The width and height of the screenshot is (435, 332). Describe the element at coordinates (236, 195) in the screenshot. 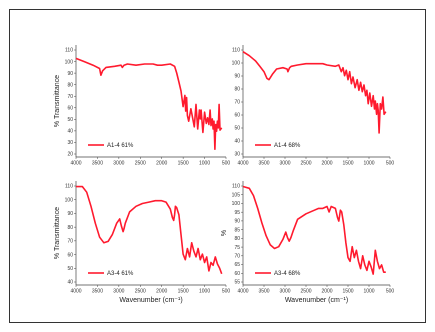

I see `y-tick-label: 105` at that location.